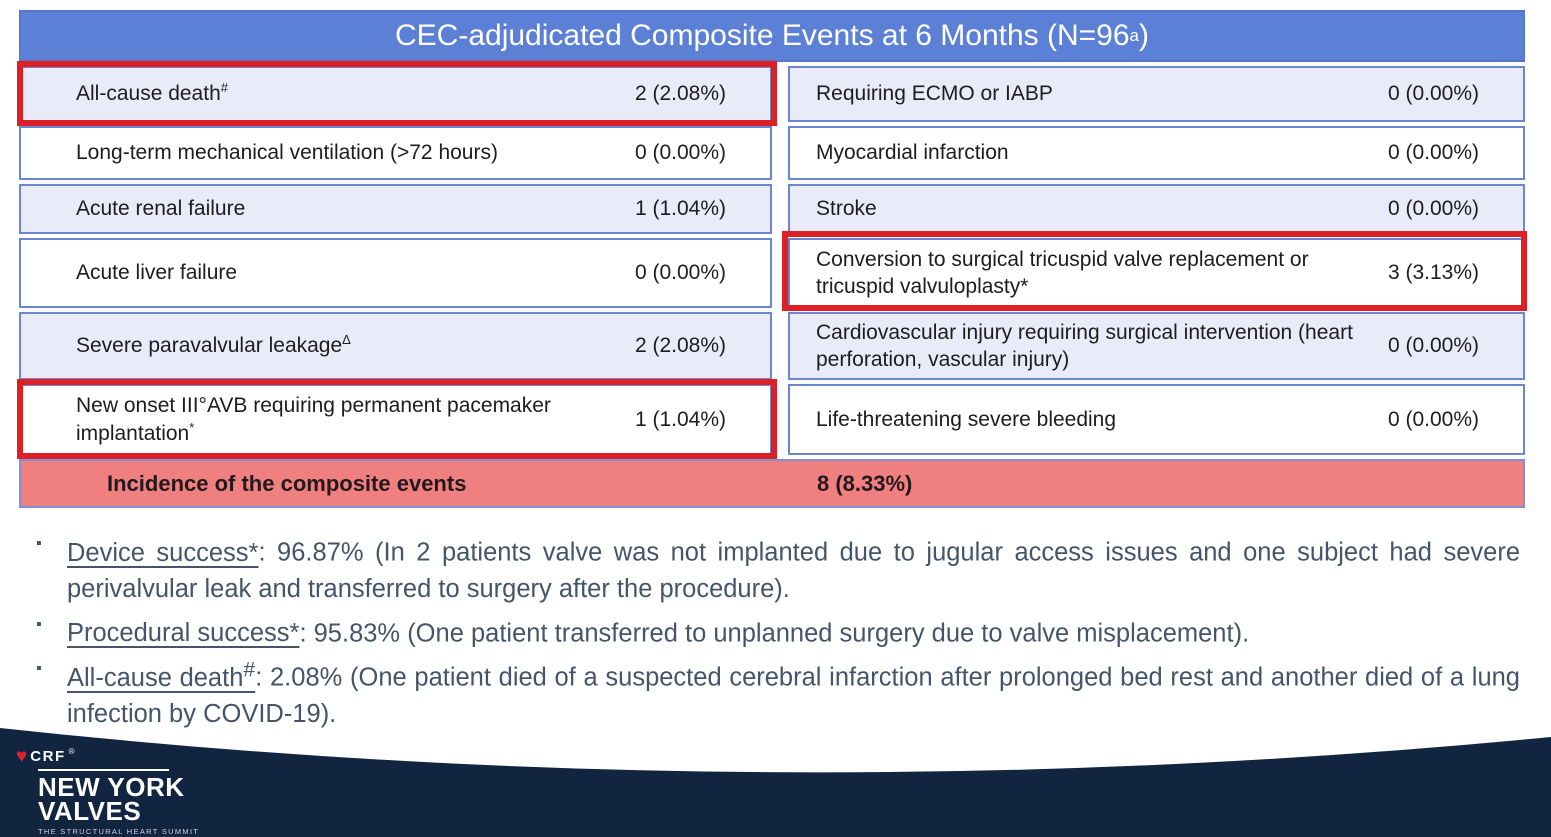 This screenshot has width=1551, height=837. Describe the element at coordinates (1144, 35) in the screenshot. I see `table-title-suffix: )` at that location.